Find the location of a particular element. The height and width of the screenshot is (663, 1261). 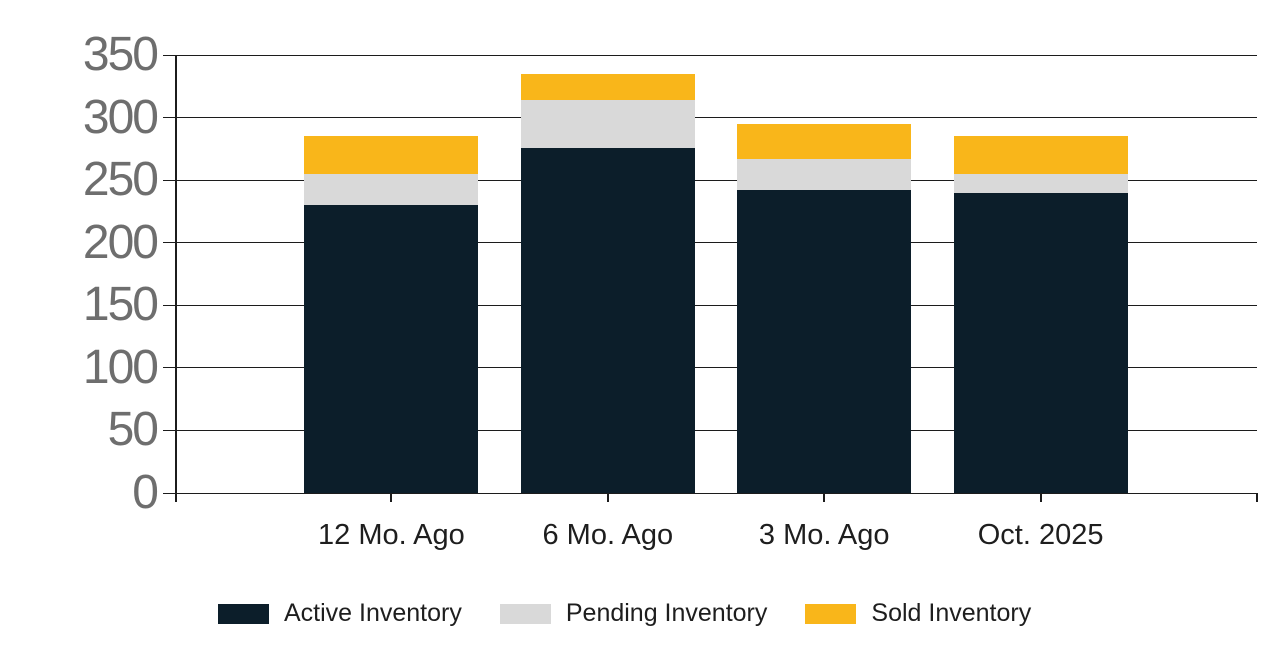

y-axis-line is located at coordinates (176, 278).